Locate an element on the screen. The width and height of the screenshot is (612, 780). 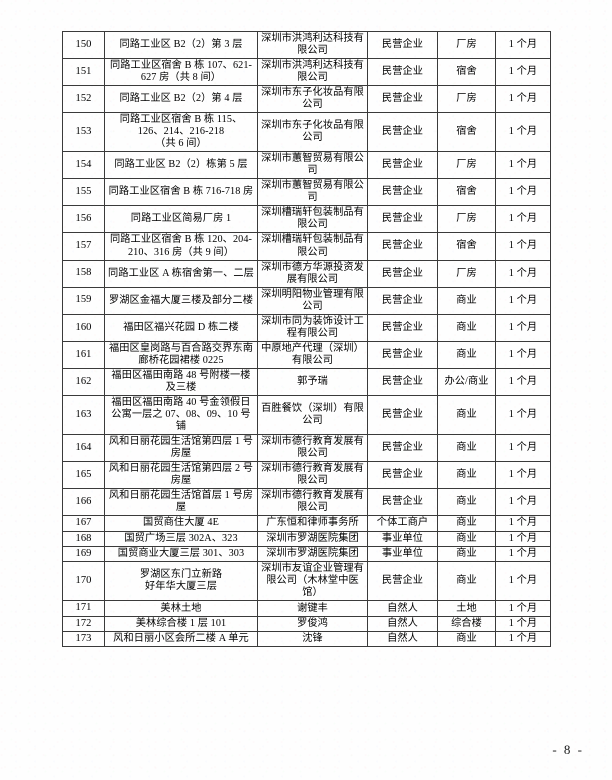
row-entity-type: 自然人 is located at coordinates (402, 608).